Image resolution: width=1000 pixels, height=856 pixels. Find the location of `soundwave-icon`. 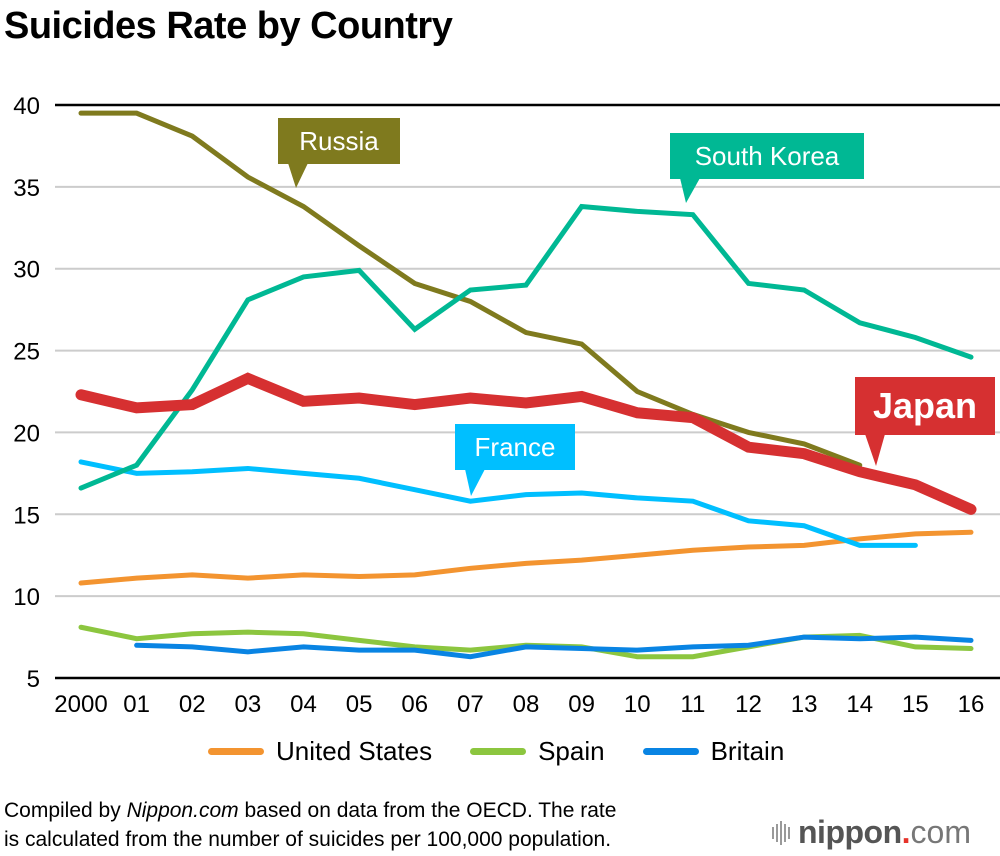

soundwave-icon is located at coordinates (781, 832).